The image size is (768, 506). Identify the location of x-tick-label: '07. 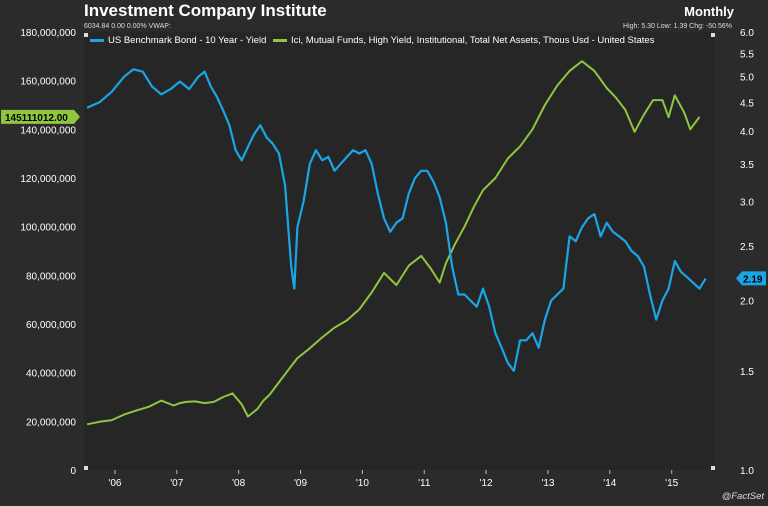
(176, 483).